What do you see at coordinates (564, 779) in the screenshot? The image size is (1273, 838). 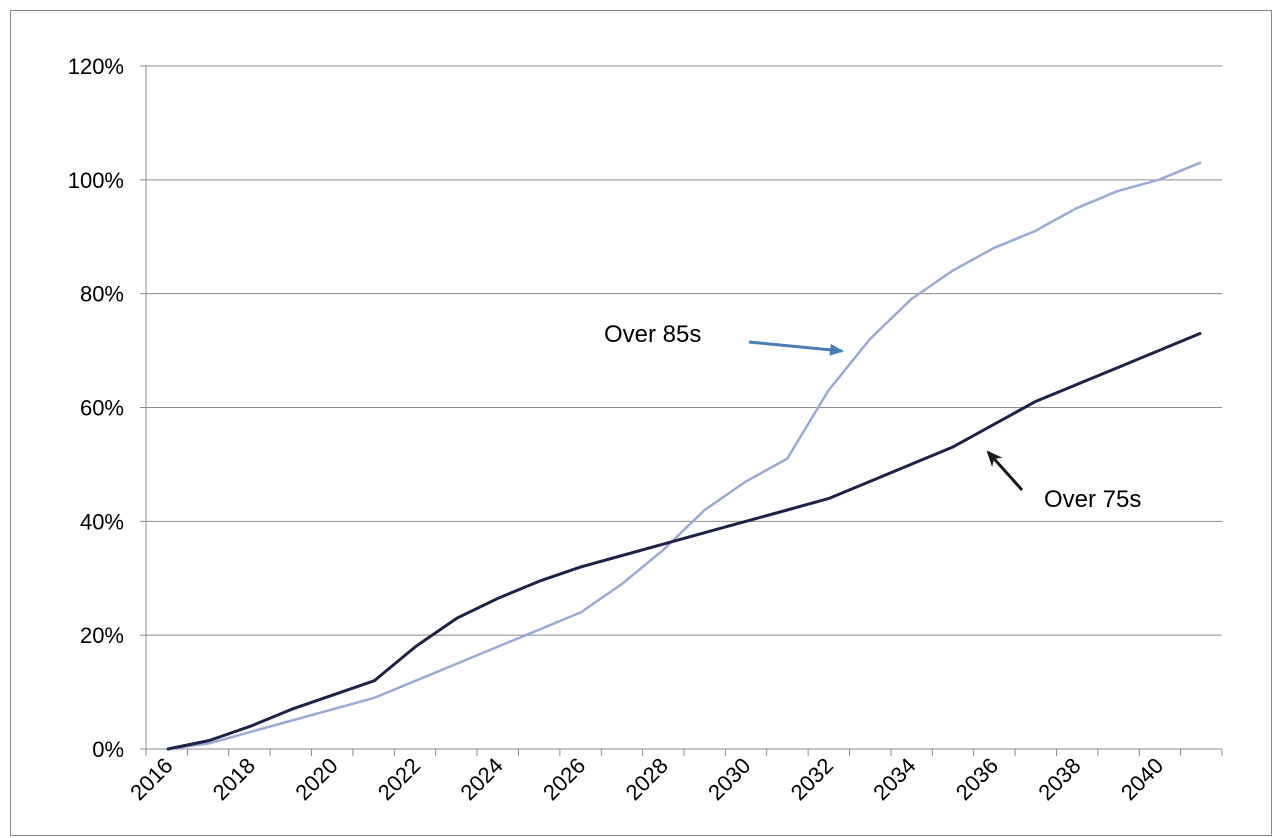 I see `x-tick-label: 2026` at bounding box center [564, 779].